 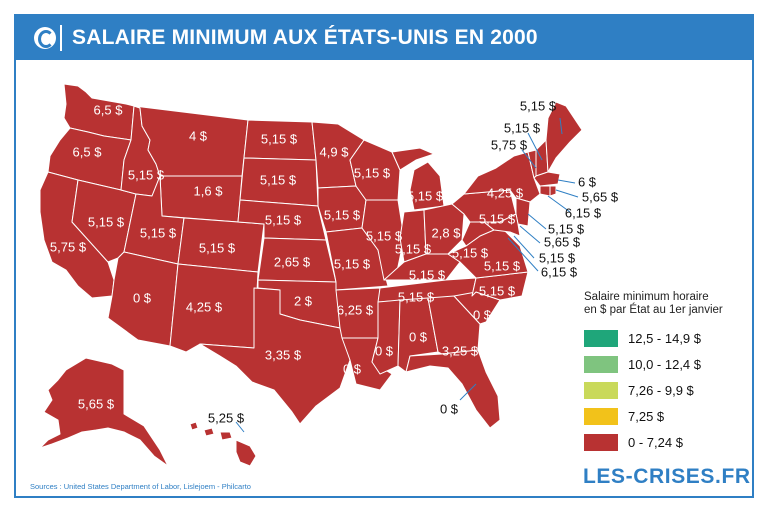 What do you see at coordinates (204, 307) in the screenshot?
I see `label-nm: 4,25 $` at bounding box center [204, 307].